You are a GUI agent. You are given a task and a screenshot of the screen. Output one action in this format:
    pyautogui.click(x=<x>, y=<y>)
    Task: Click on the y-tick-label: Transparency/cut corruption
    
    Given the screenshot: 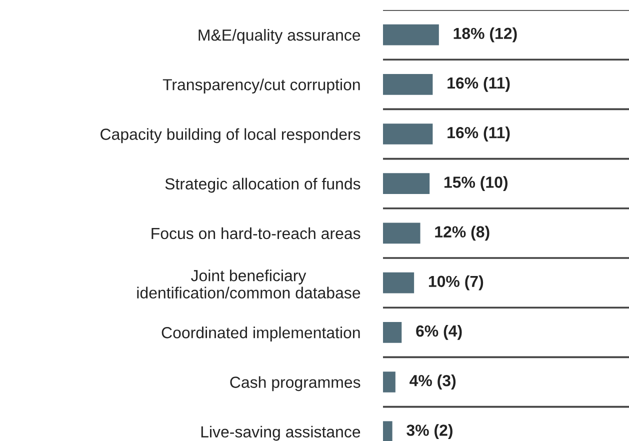 What is the action you would take?
    pyautogui.click(x=261, y=86)
    